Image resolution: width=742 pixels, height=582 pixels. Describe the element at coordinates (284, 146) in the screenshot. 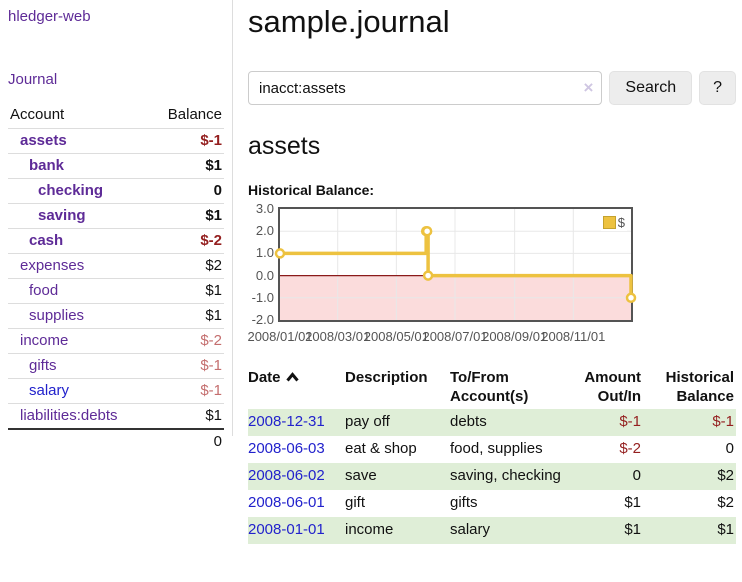

I see `account-heading: assets` at that location.